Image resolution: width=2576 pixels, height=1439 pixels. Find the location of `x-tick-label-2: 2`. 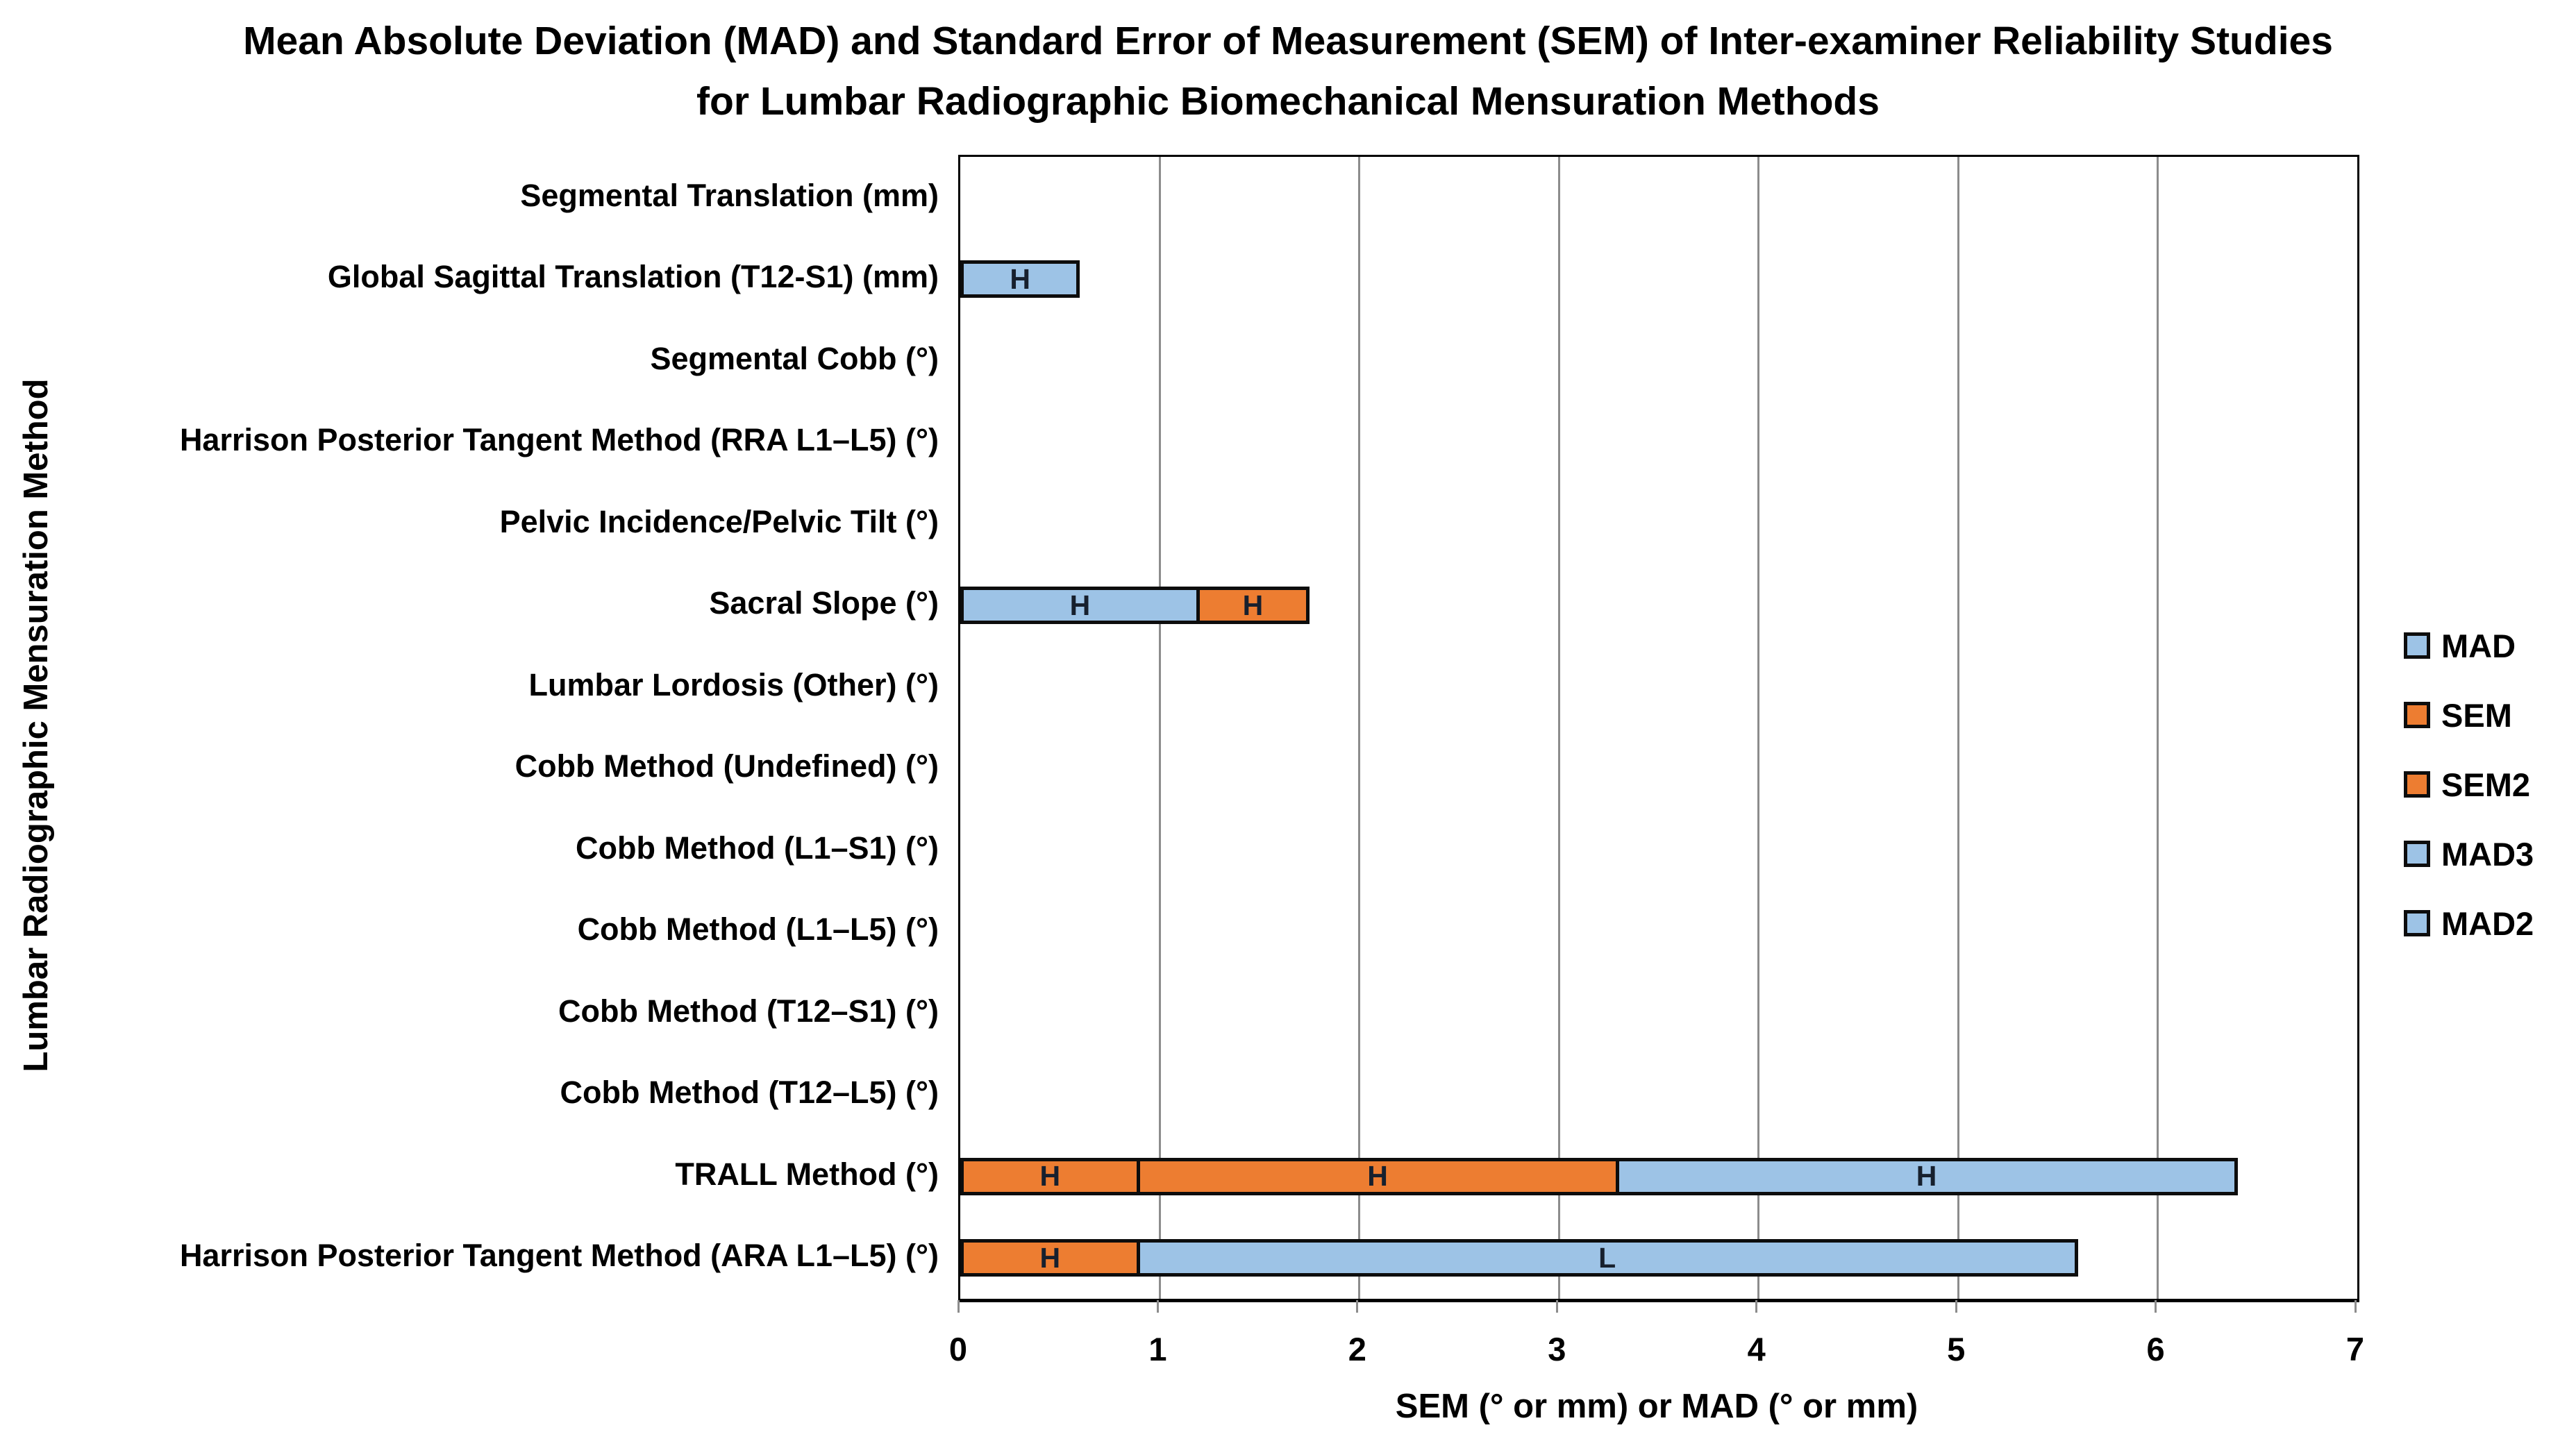

x-tick-label-2: 2 is located at coordinates (1357, 1349).